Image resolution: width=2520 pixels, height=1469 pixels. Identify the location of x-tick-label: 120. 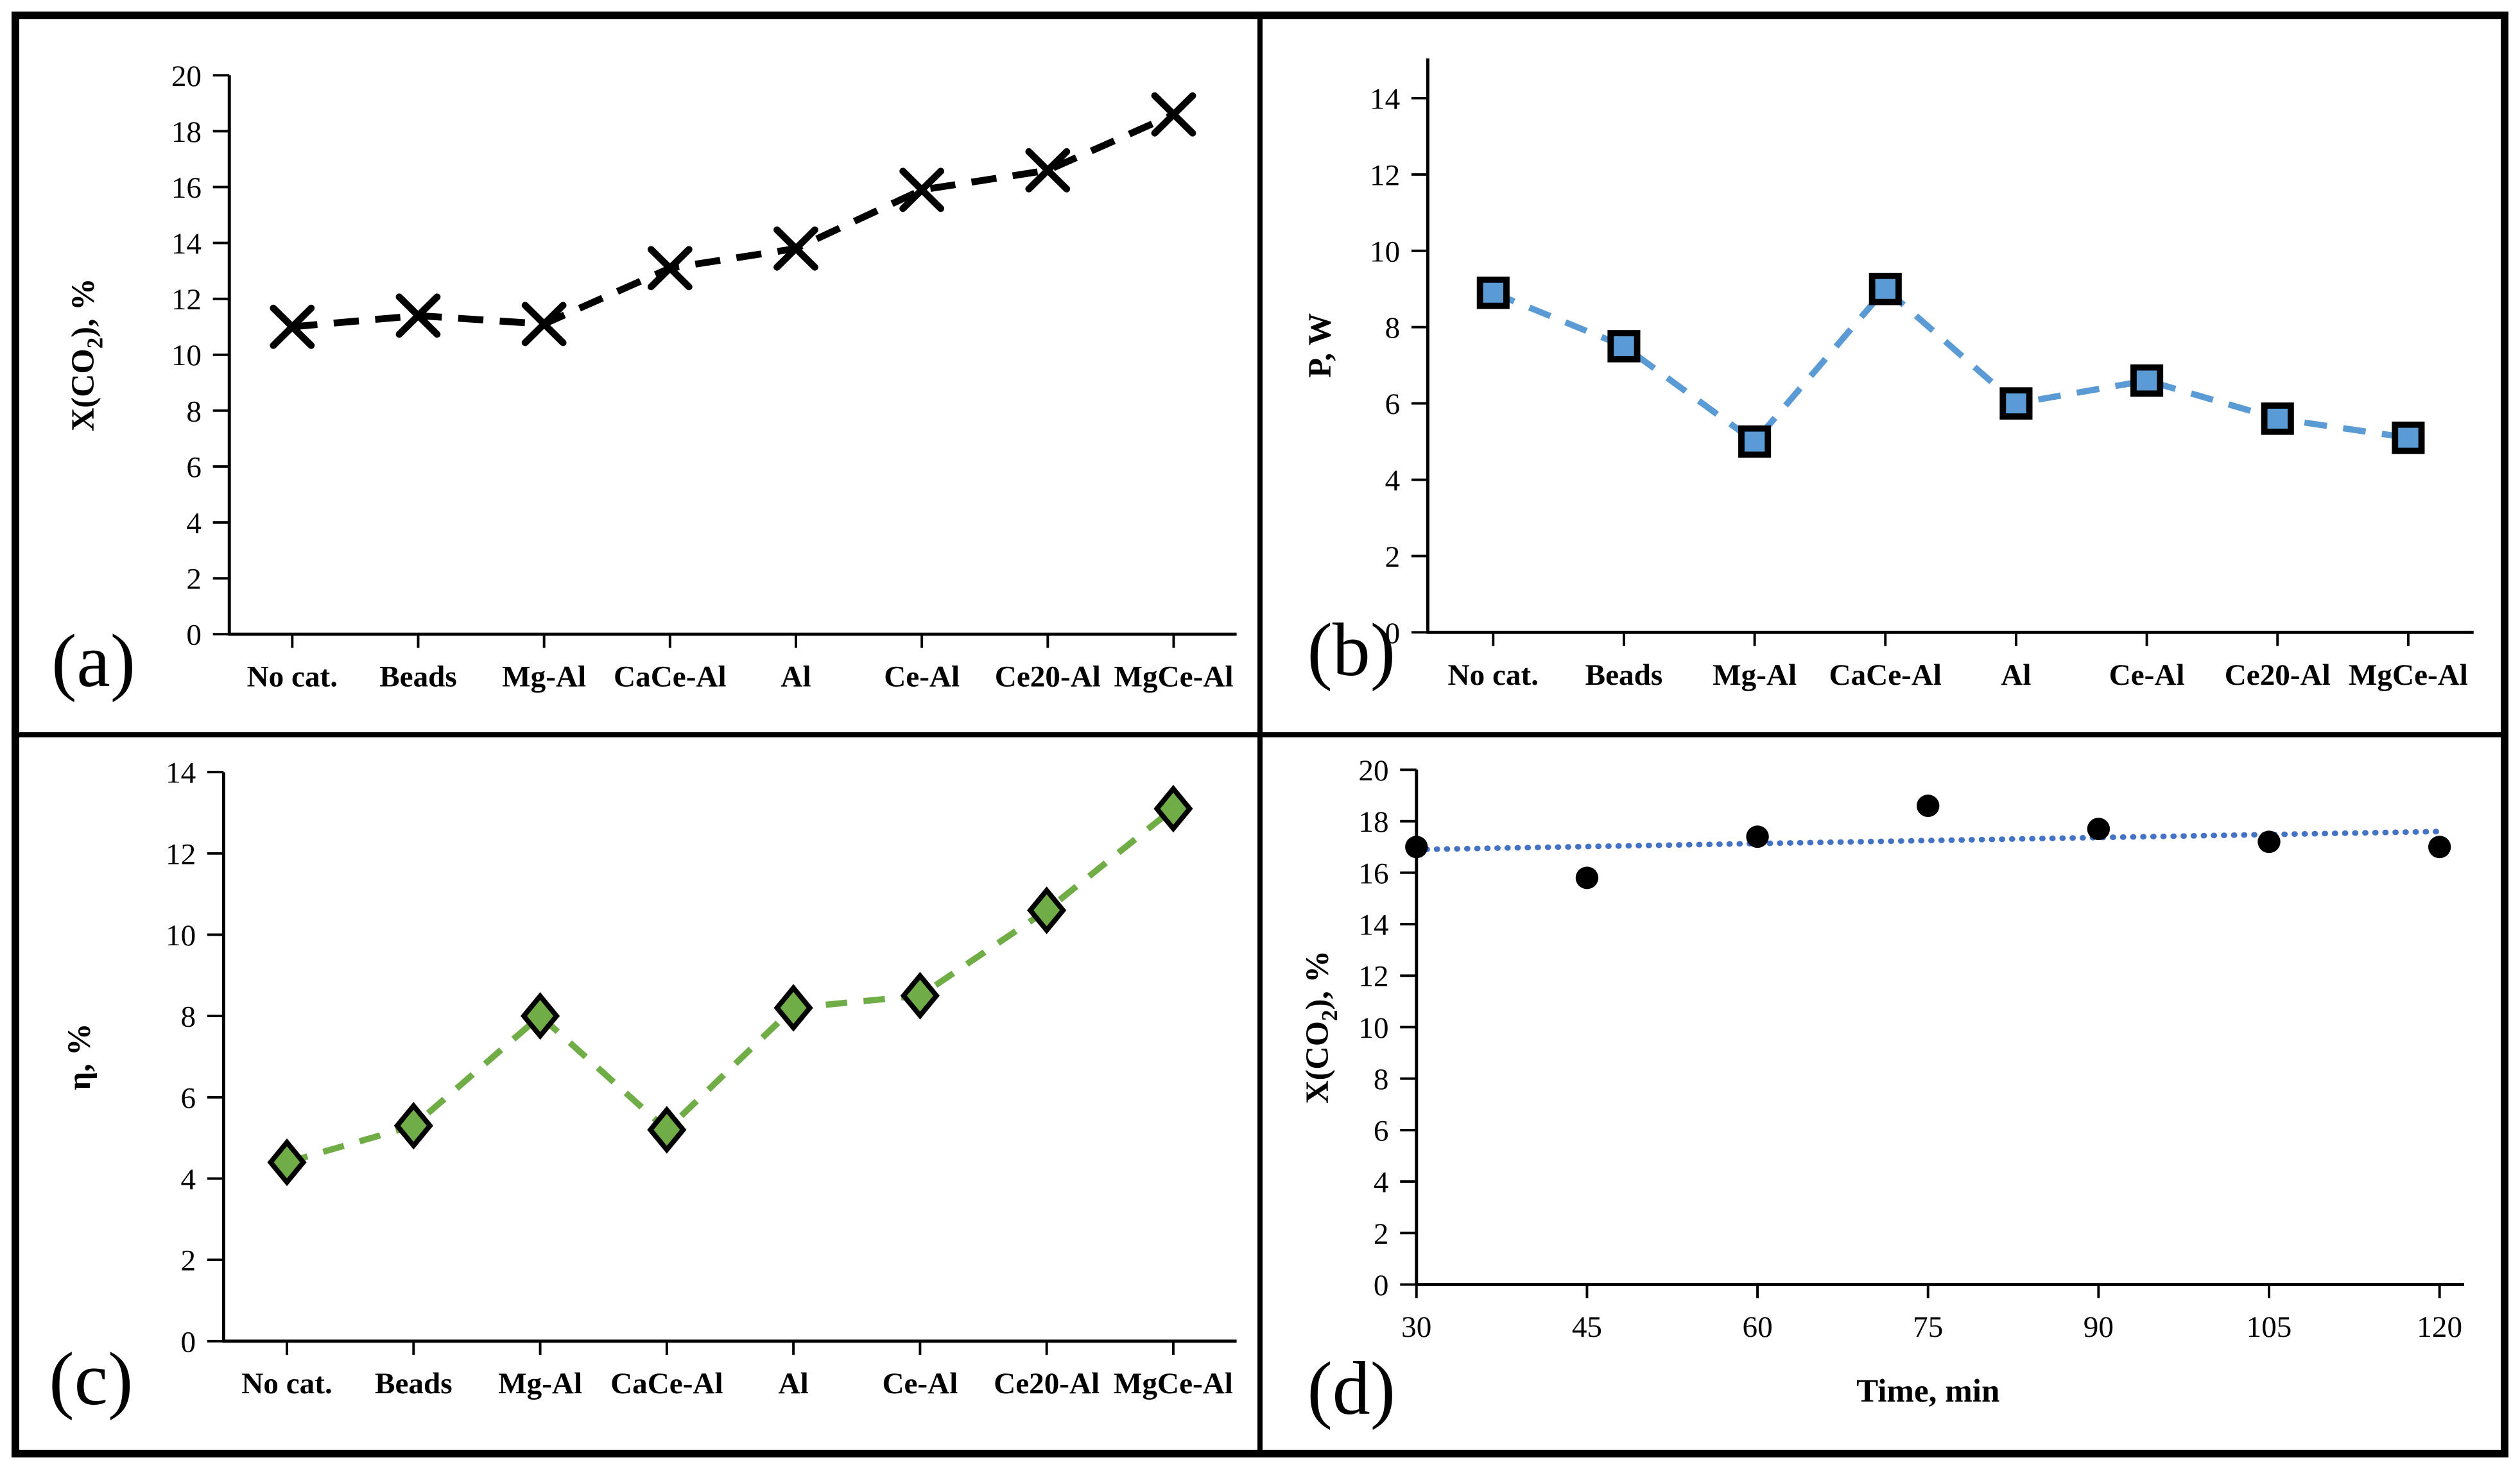
(2439, 1327).